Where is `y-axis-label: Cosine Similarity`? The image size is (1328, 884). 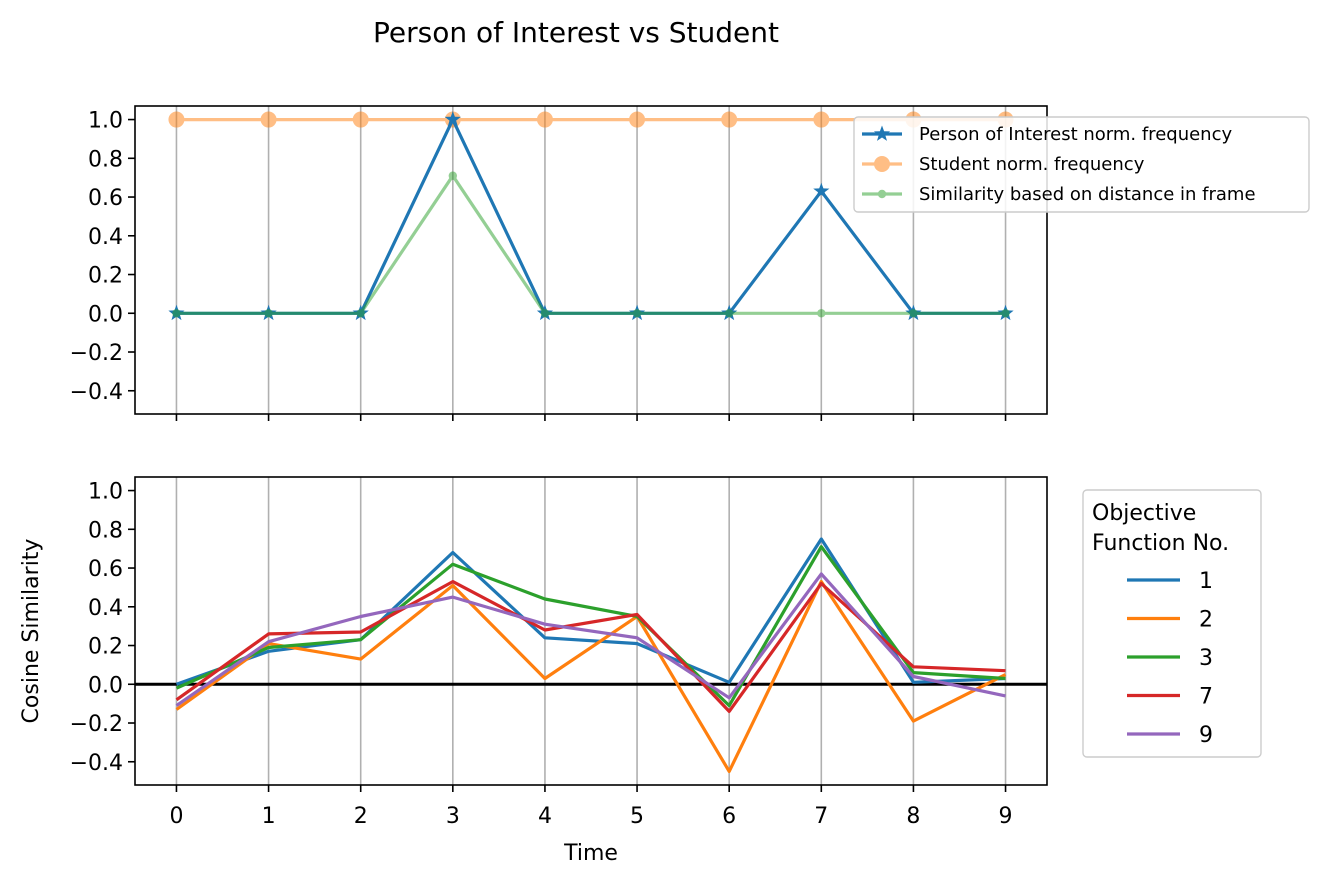
y-axis-label: Cosine Similarity is located at coordinates (31, 631).